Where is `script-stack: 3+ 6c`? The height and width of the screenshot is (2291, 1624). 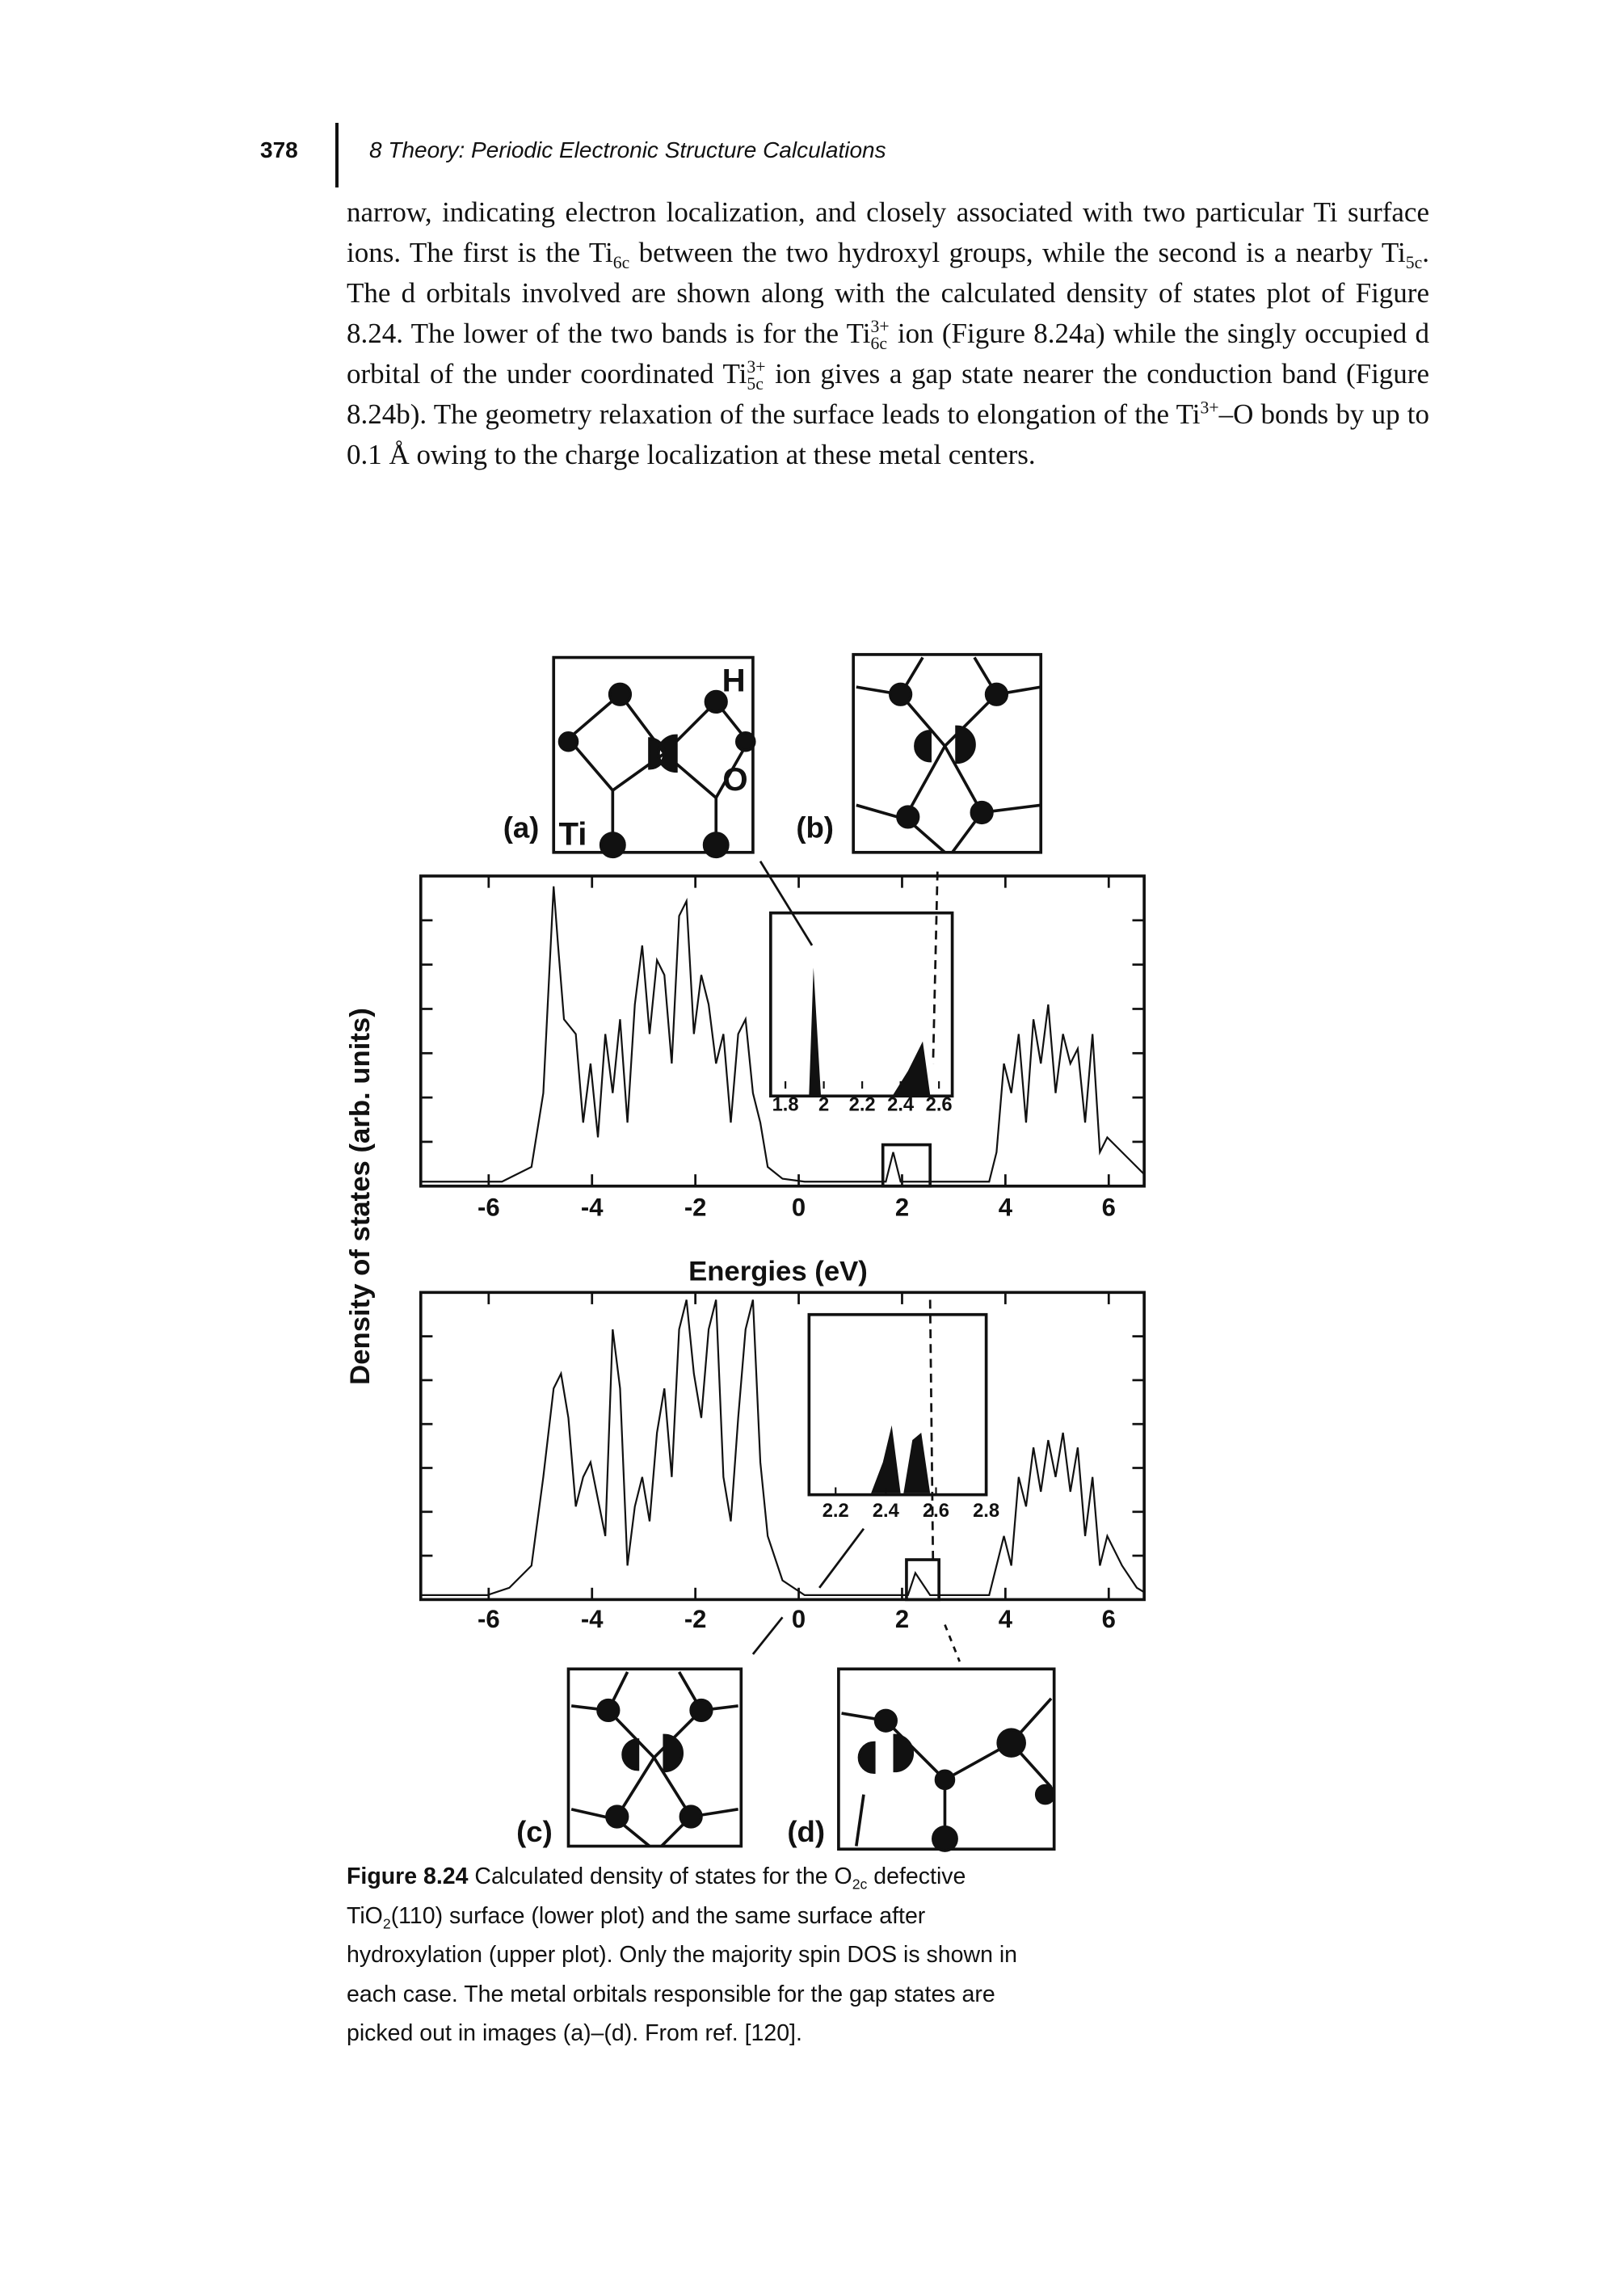
script-stack: 3+ 6c is located at coordinates (881, 335).